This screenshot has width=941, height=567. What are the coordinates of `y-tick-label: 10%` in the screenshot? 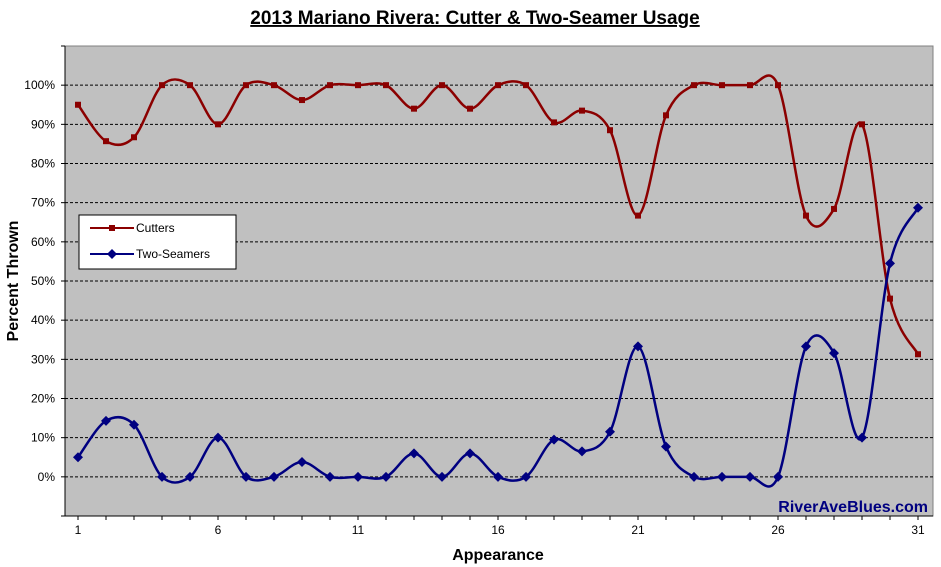 It's located at (43, 438).